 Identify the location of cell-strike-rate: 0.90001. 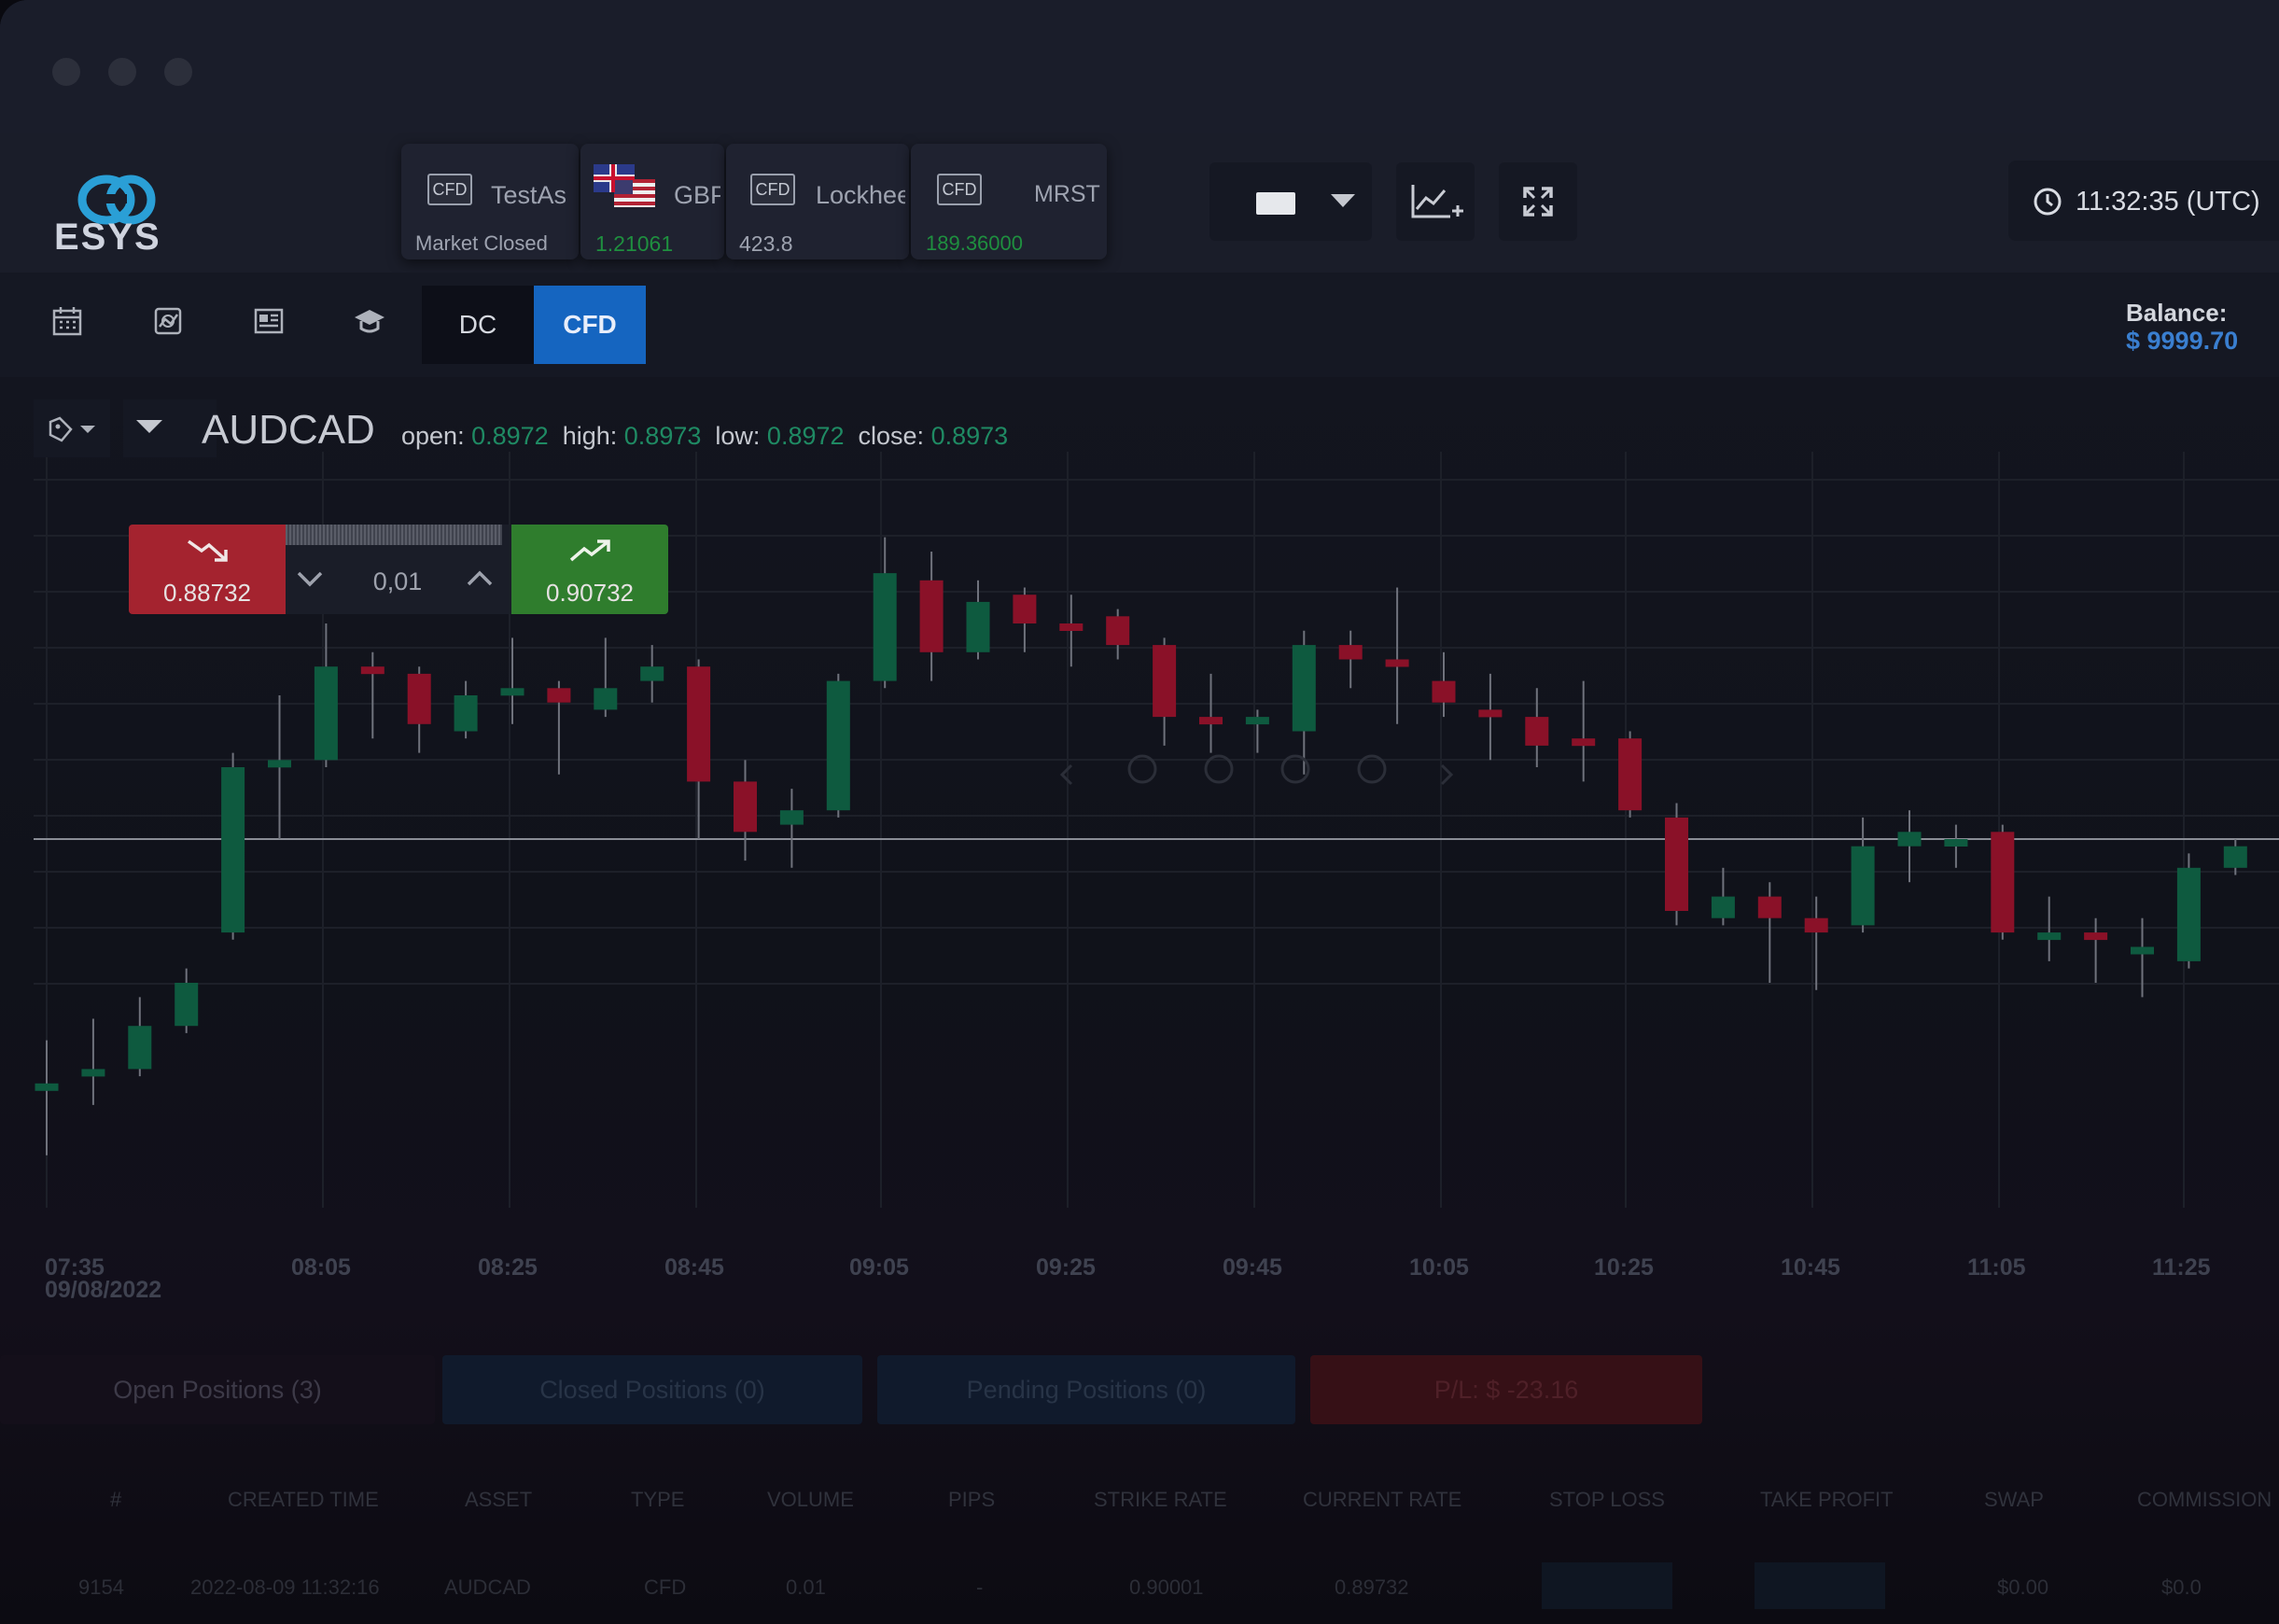
(1166, 1587).